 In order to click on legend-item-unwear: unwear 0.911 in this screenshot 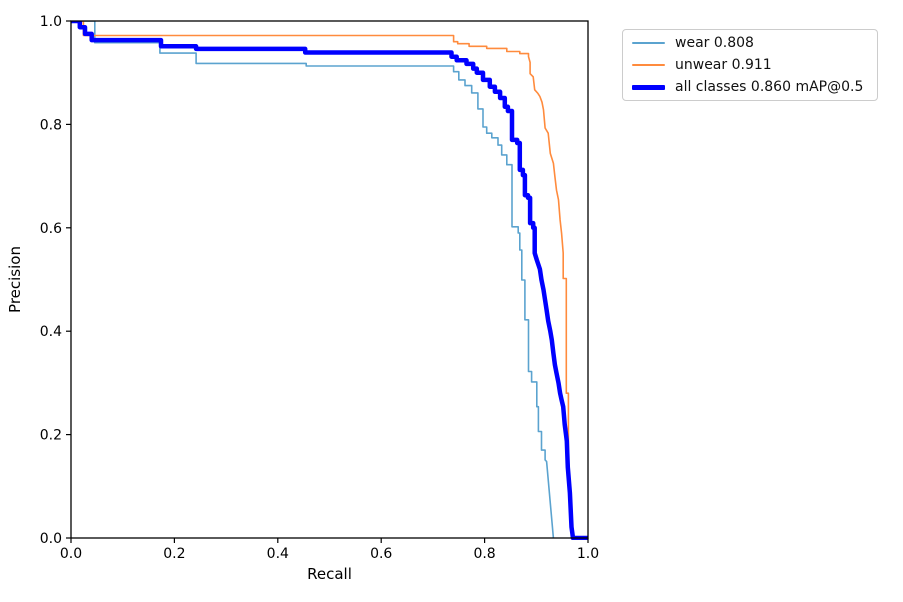, I will do `click(750, 65)`.